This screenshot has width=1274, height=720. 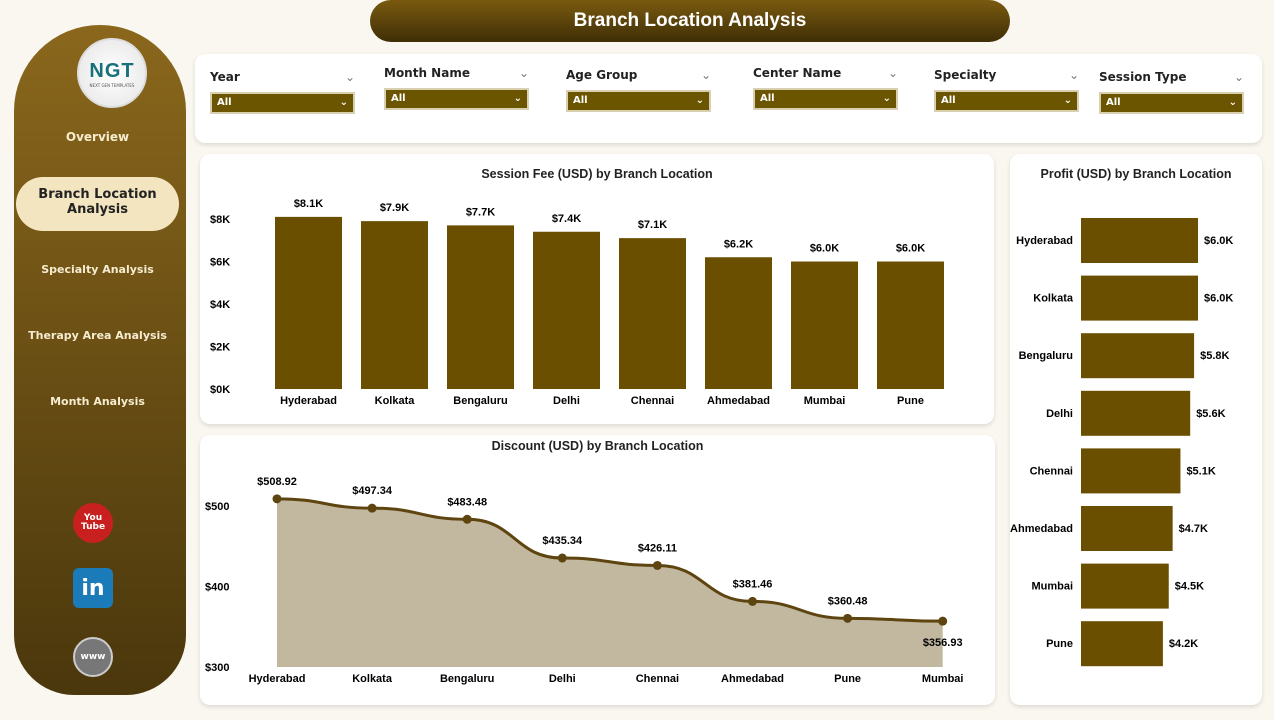 What do you see at coordinates (1193, 529) in the screenshot?
I see `data-label: $4.7K` at bounding box center [1193, 529].